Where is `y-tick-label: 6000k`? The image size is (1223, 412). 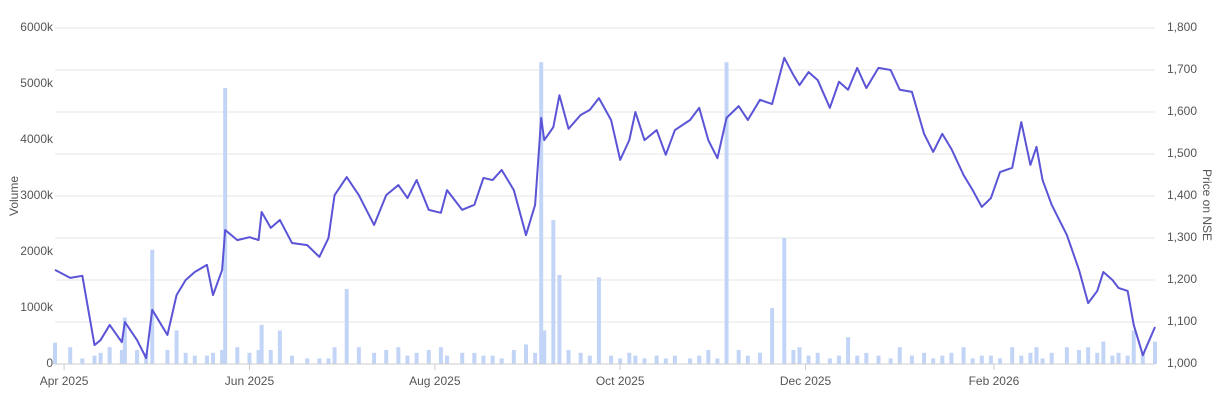 y-tick-label: 6000k is located at coordinates (37, 27).